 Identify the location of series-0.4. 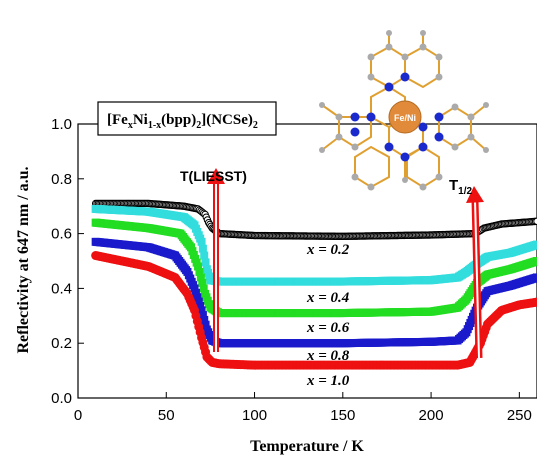
(314, 245).